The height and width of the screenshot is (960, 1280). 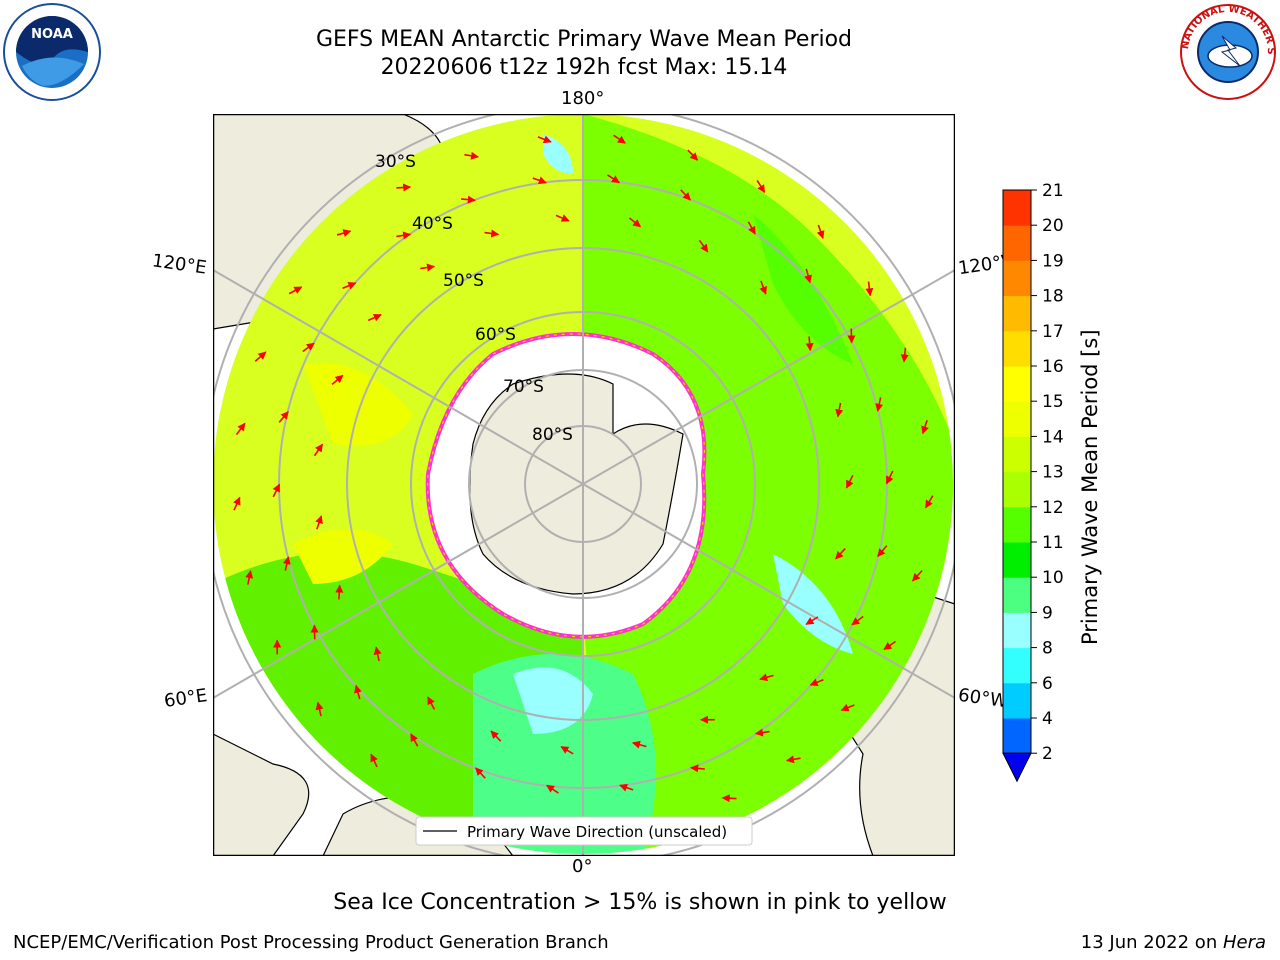 What do you see at coordinates (597, 832) in the screenshot?
I see `legend-label: Primary Wave Direction (unscaled)` at bounding box center [597, 832].